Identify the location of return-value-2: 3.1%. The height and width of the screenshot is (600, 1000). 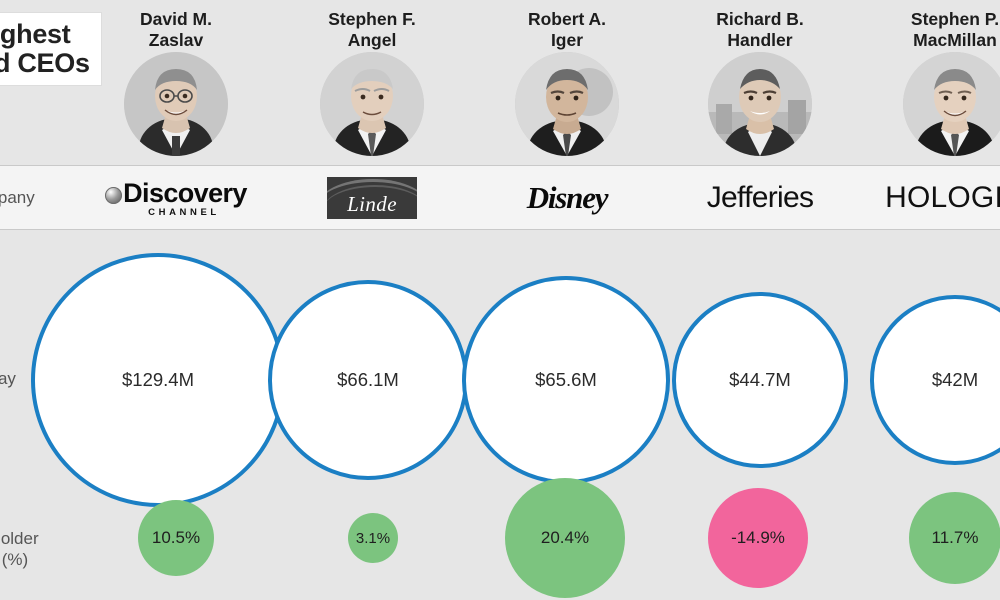
(373, 538).